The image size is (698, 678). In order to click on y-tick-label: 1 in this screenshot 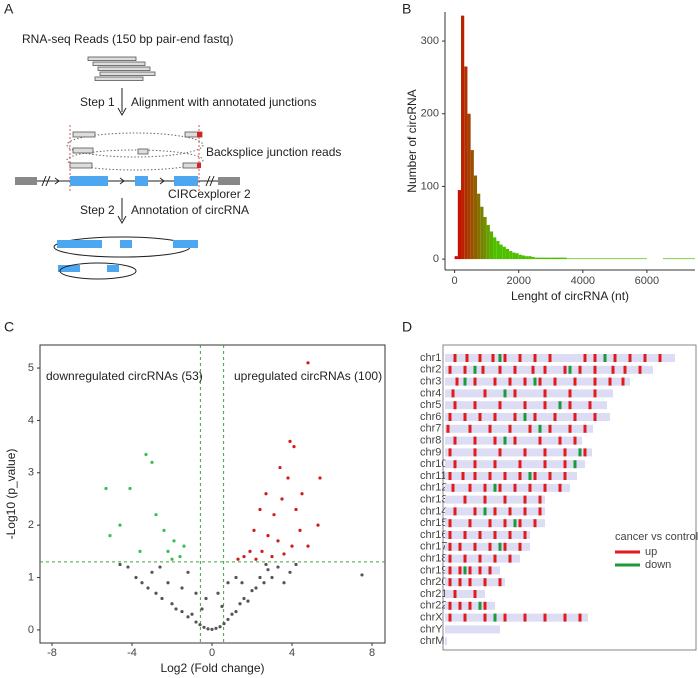, I will do `click(31, 577)`.